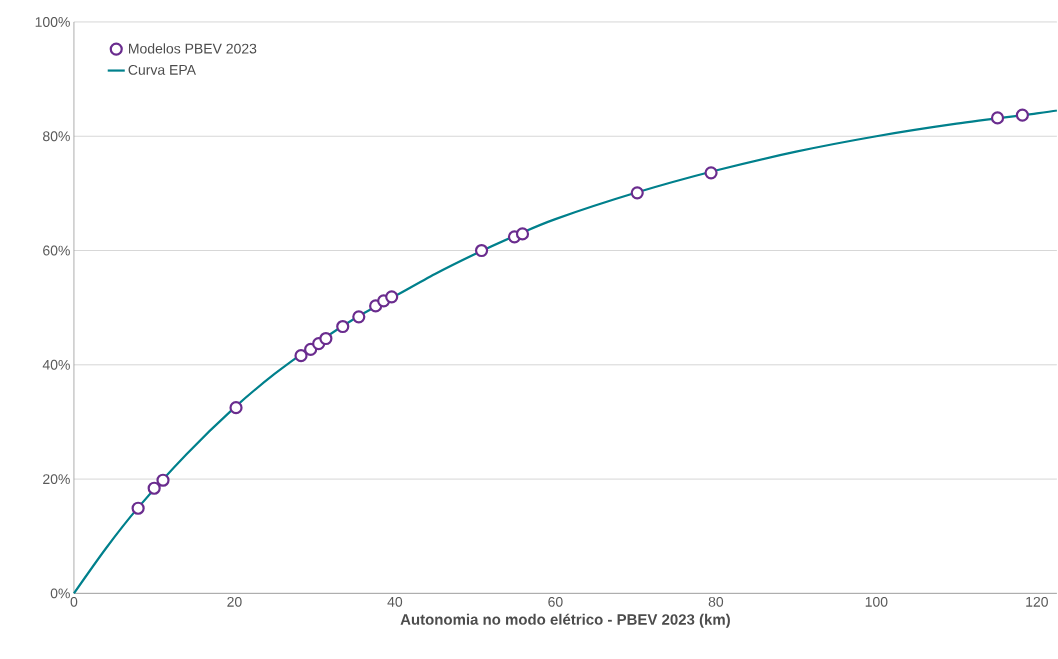 Image resolution: width=1058 pixels, height=659 pixels. Describe the element at coordinates (60, 593) in the screenshot. I see `y-tick-label: 0%` at that location.